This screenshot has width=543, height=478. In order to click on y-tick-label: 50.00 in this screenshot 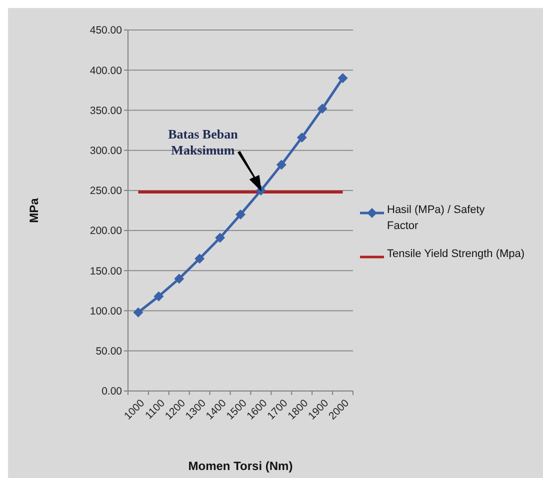, I will do `click(109, 352)`.